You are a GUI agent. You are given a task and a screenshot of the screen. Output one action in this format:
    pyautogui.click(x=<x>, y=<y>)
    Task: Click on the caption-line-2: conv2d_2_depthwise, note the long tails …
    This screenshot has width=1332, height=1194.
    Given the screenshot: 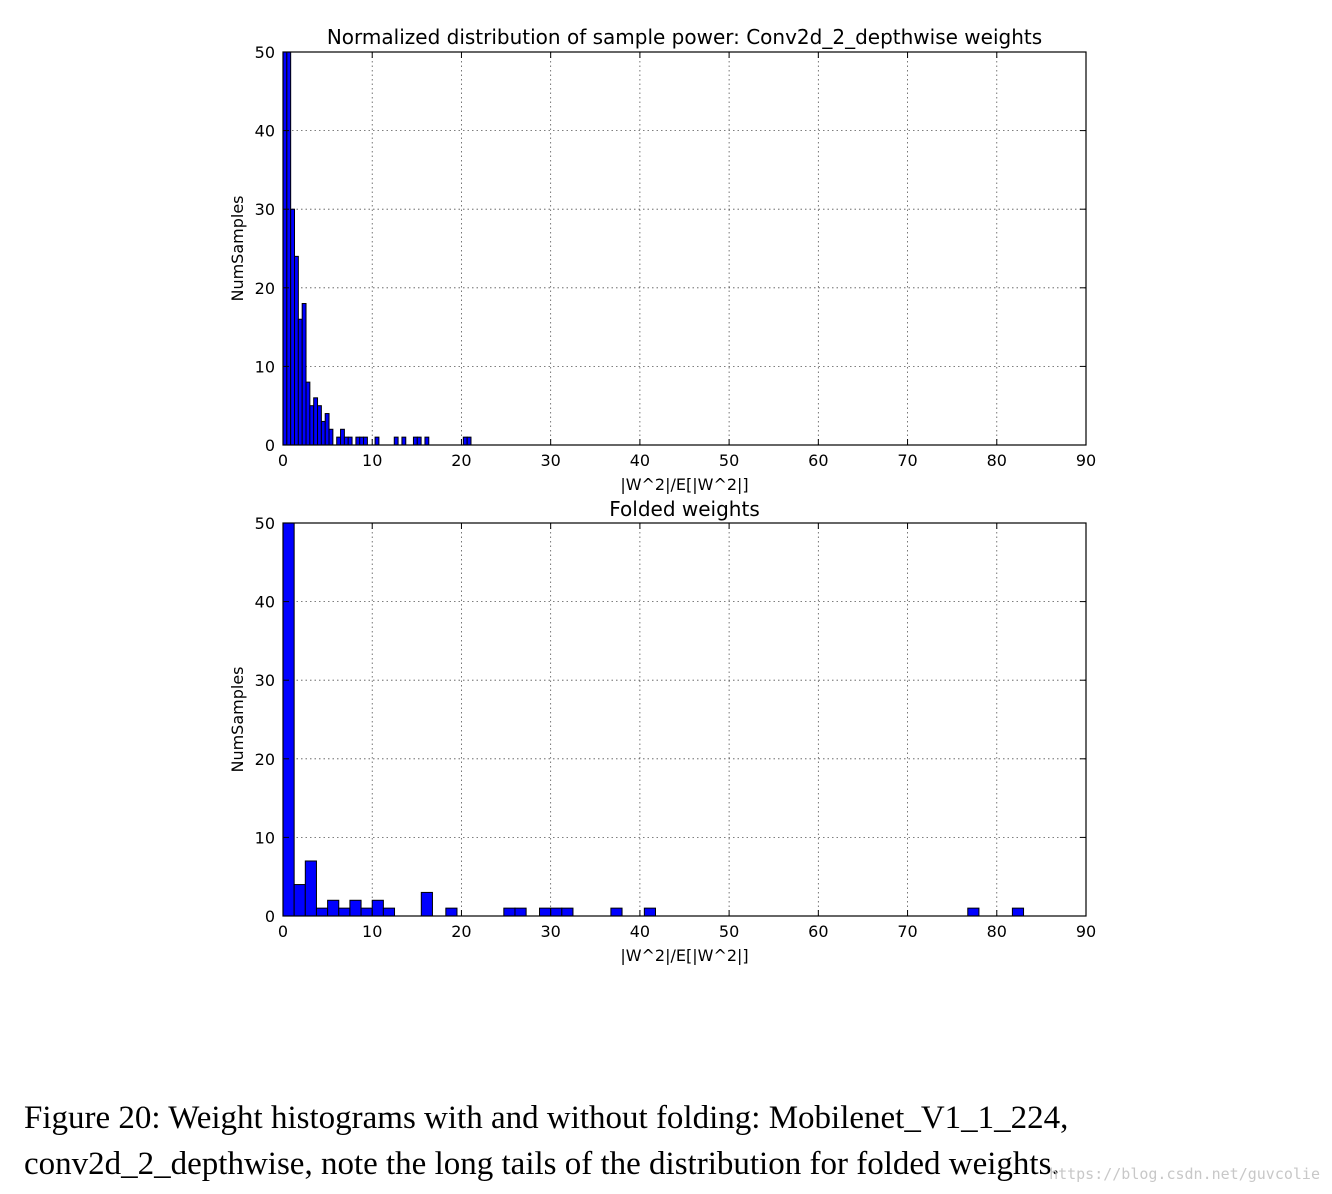 What is the action you would take?
    pyautogui.click(x=542, y=1164)
    